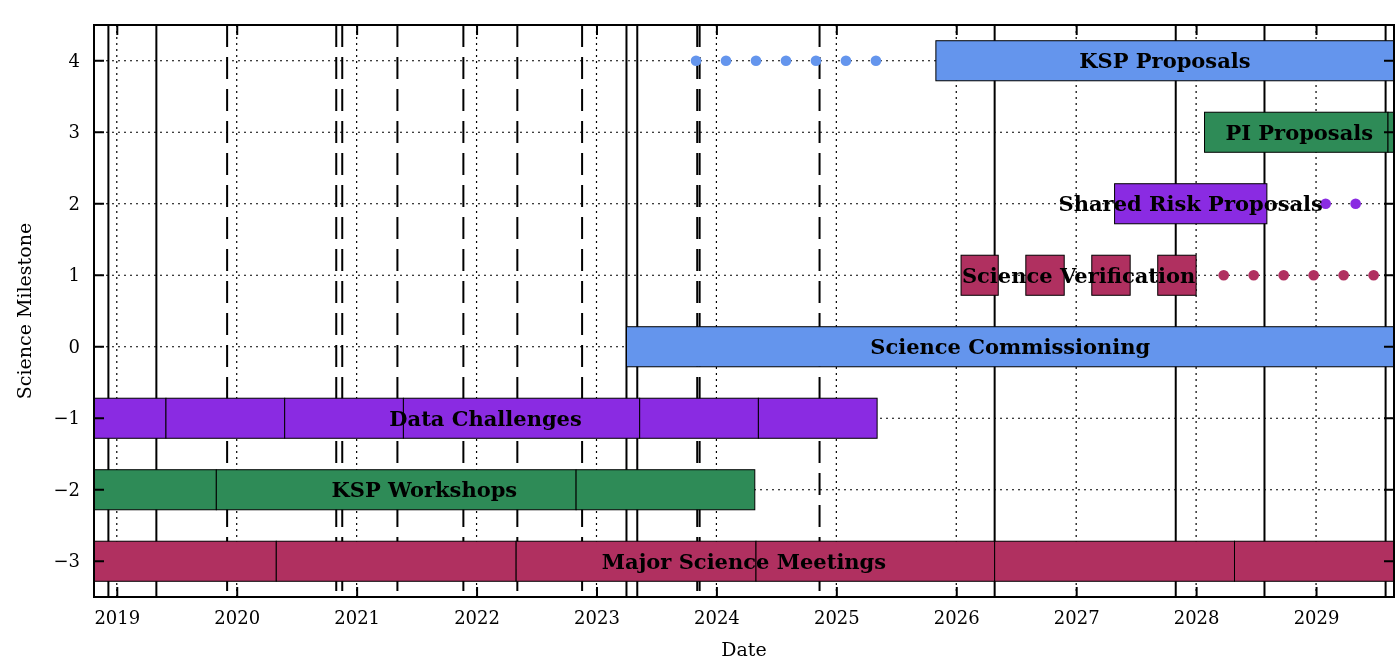  Describe the element at coordinates (74, 346) in the screenshot. I see `y-tick-label: 0` at that location.